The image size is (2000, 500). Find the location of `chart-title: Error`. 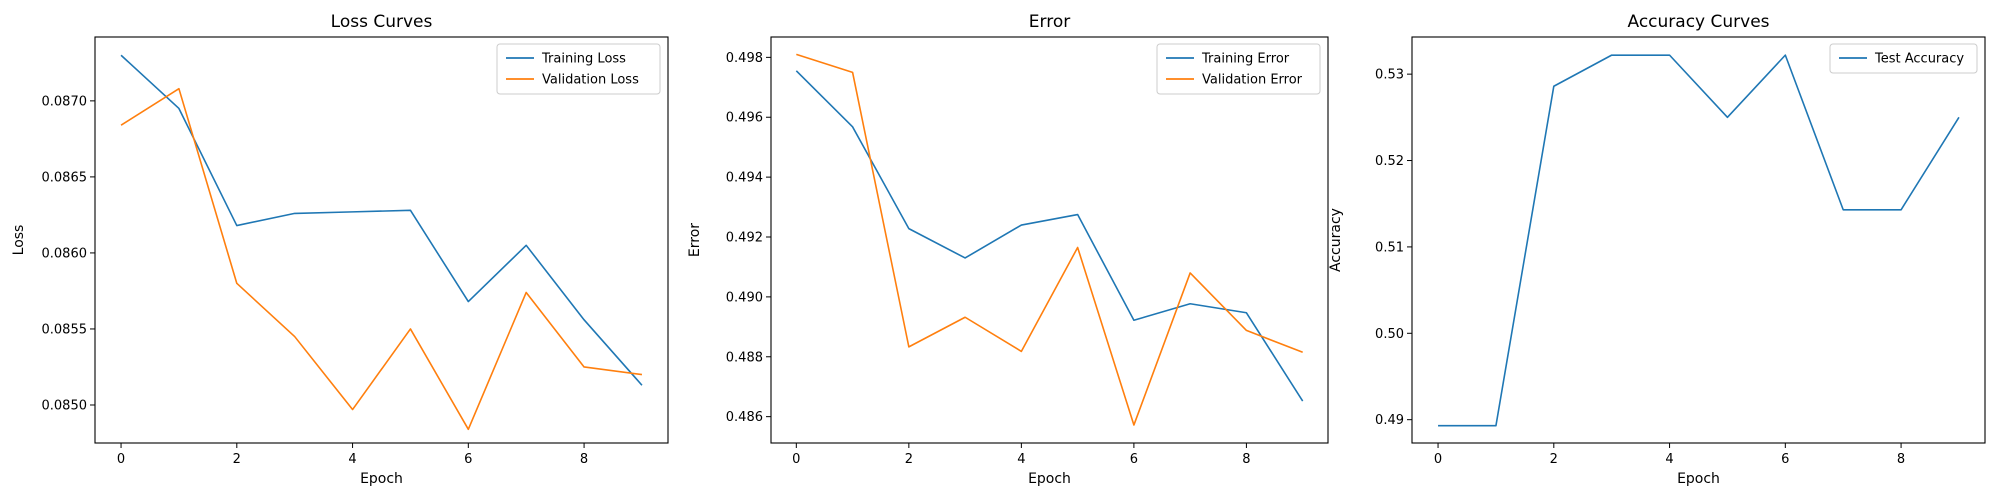

chart-title: Error is located at coordinates (1049, 22).